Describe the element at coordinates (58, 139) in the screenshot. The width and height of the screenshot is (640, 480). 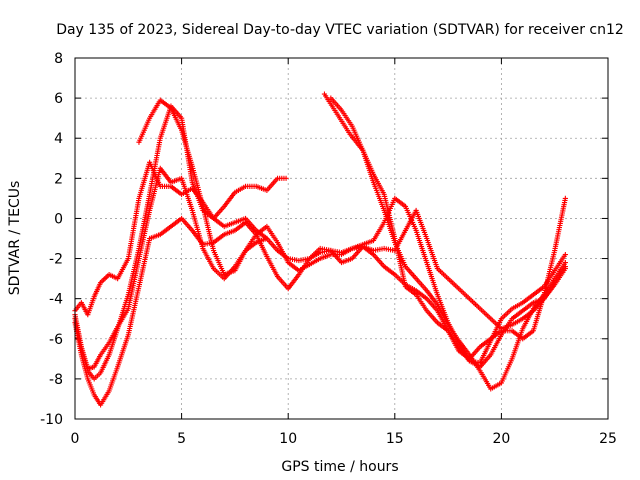
I see `y-tick-label: 4` at that location.